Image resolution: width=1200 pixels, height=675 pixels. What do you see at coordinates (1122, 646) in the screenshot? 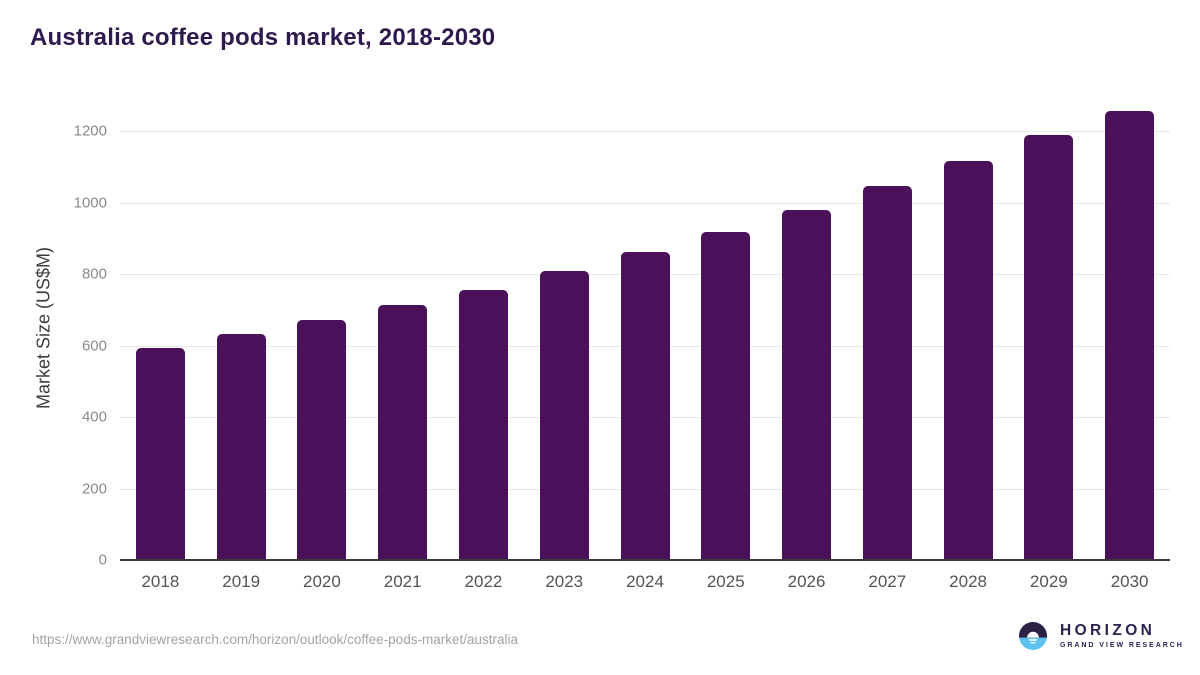
I see `logo-subbrand: GRAND VIEW RESEARCH` at bounding box center [1122, 646].